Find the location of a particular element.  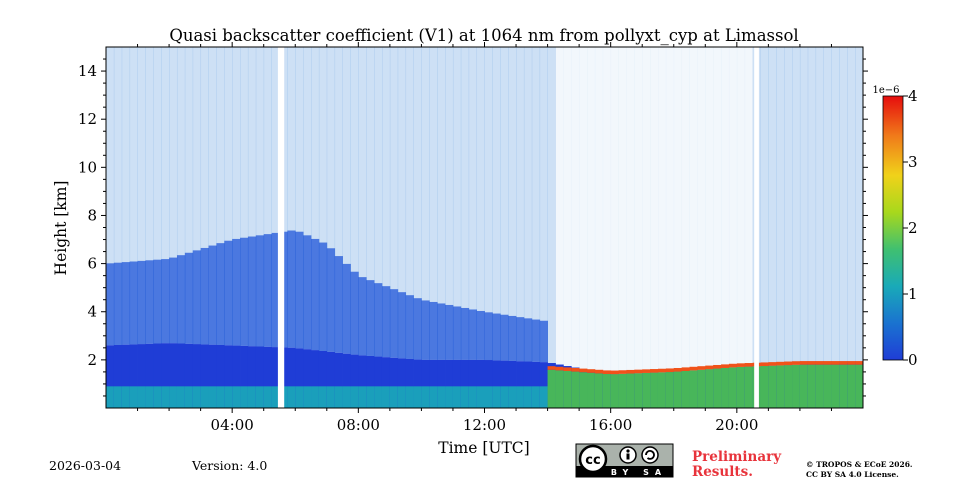

cc-icon-text: cc is located at coordinates (592, 460).